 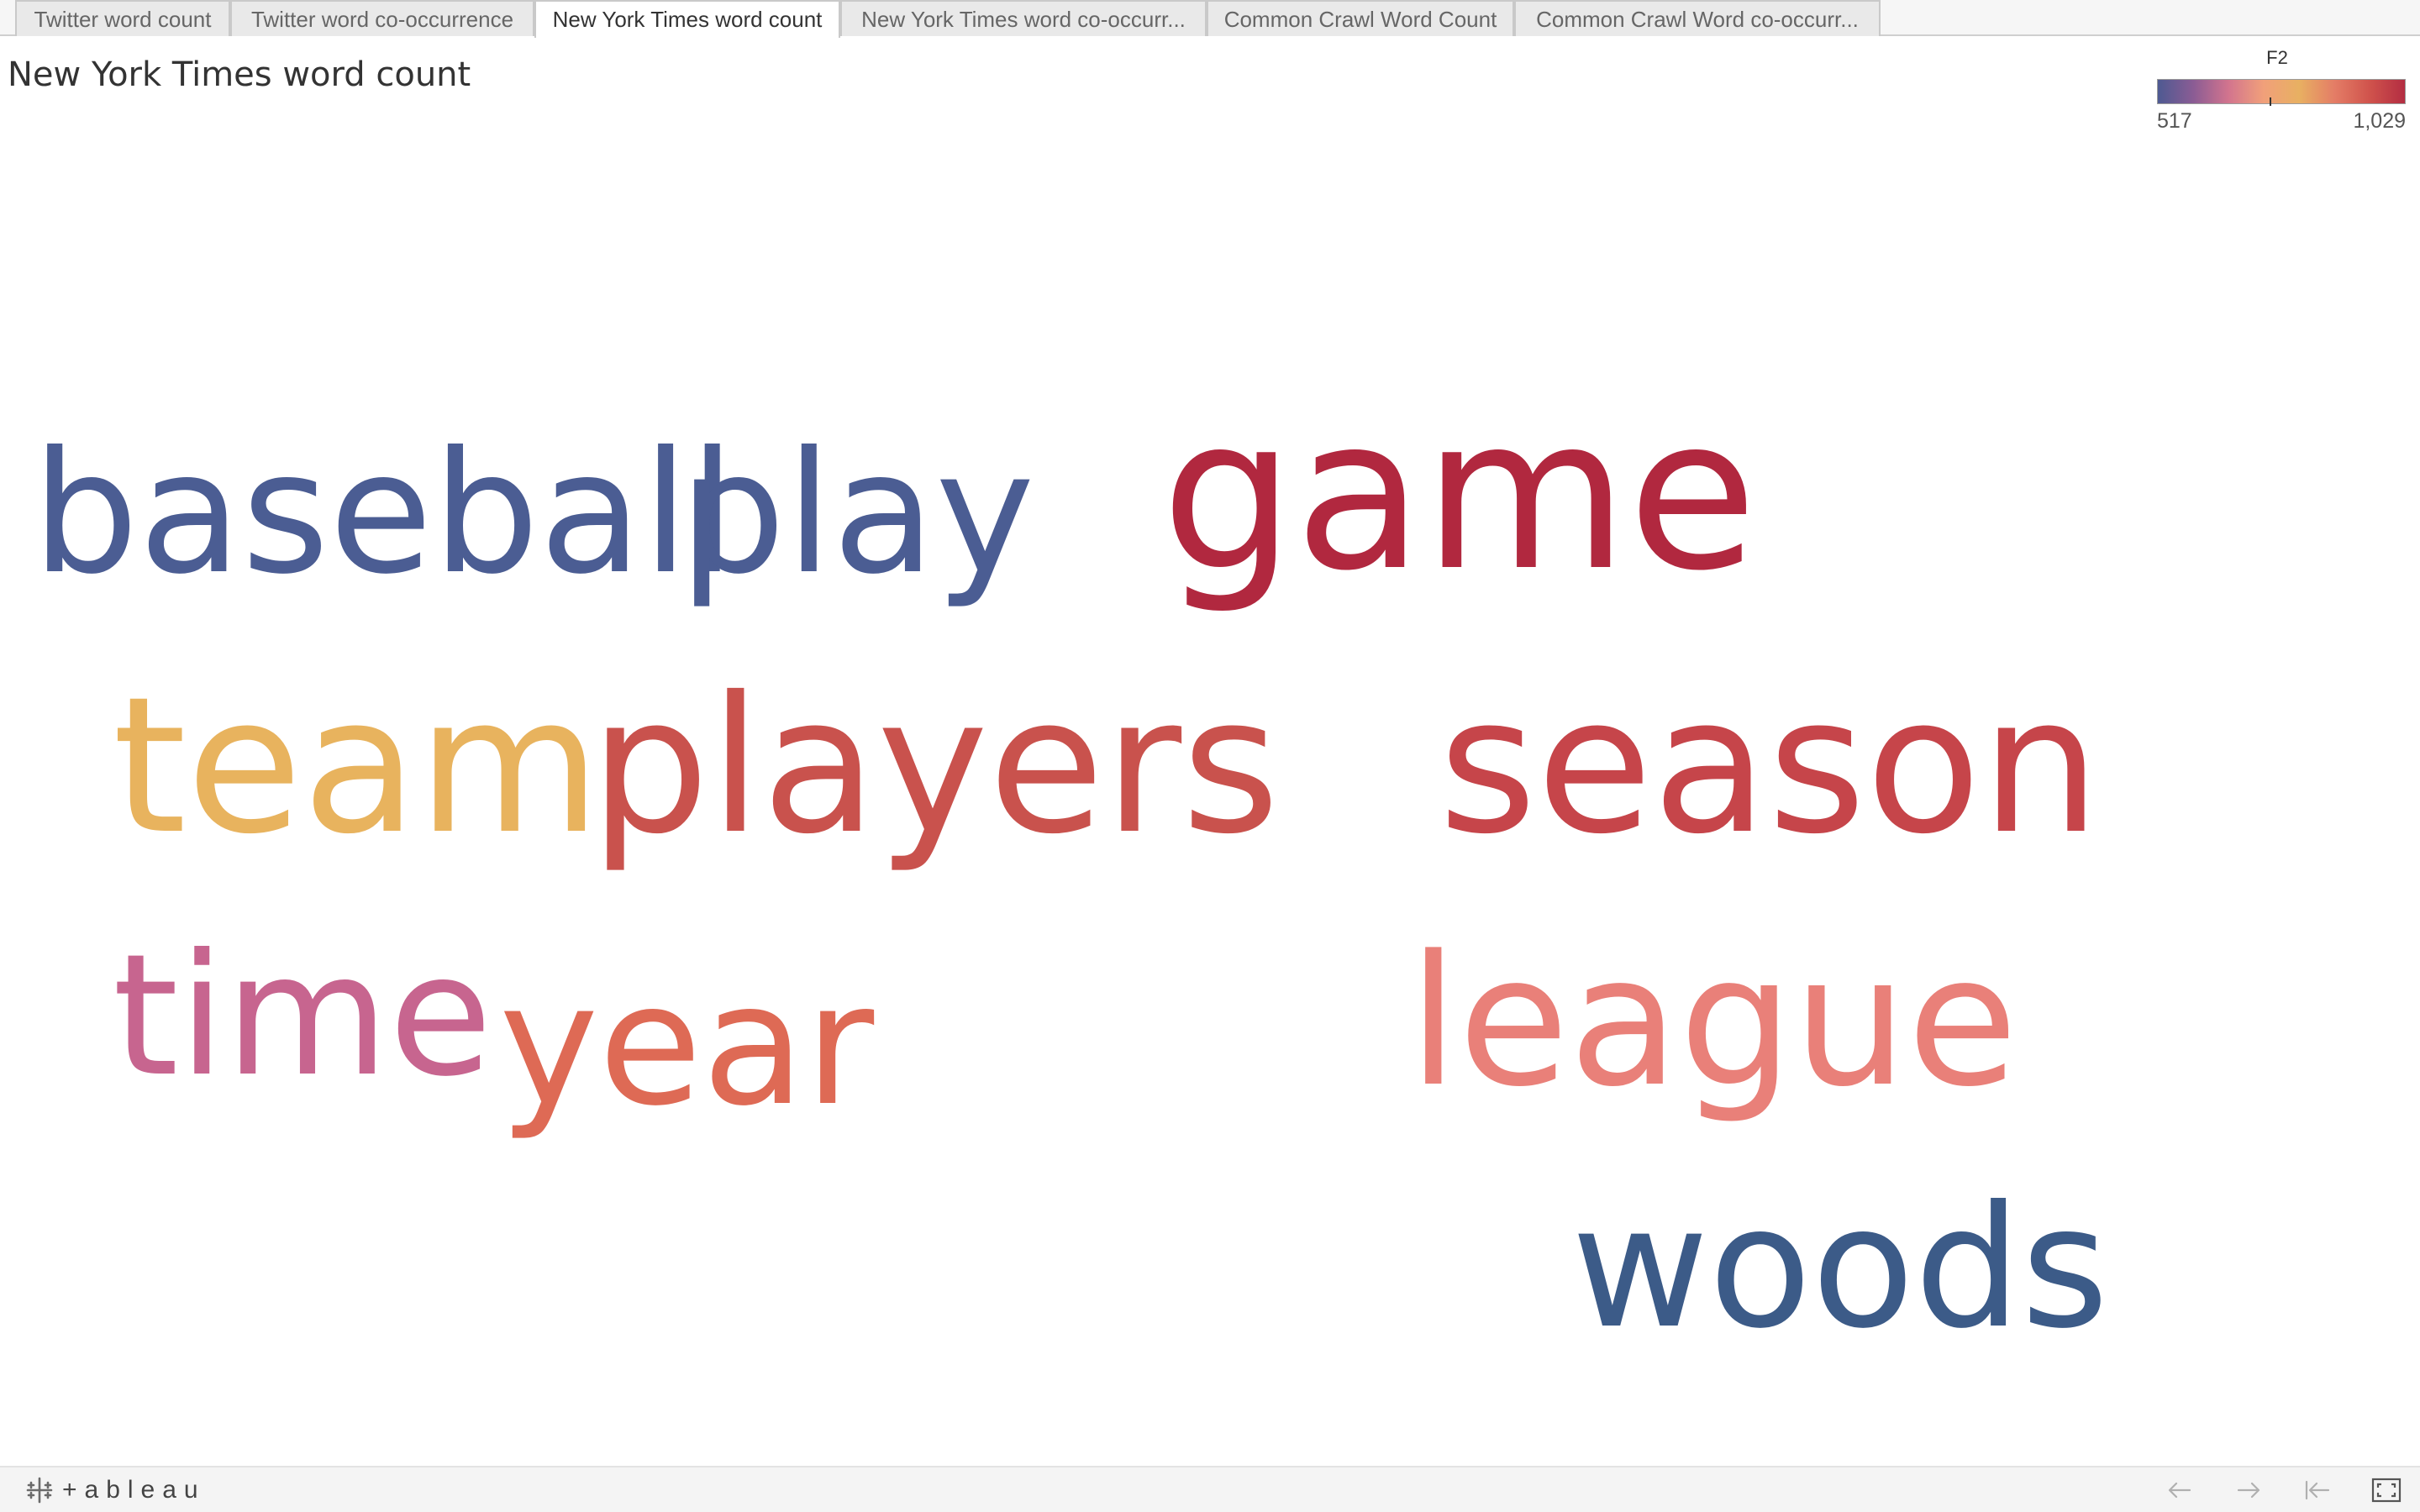 I want to click on revert-button, so click(x=2317, y=1490).